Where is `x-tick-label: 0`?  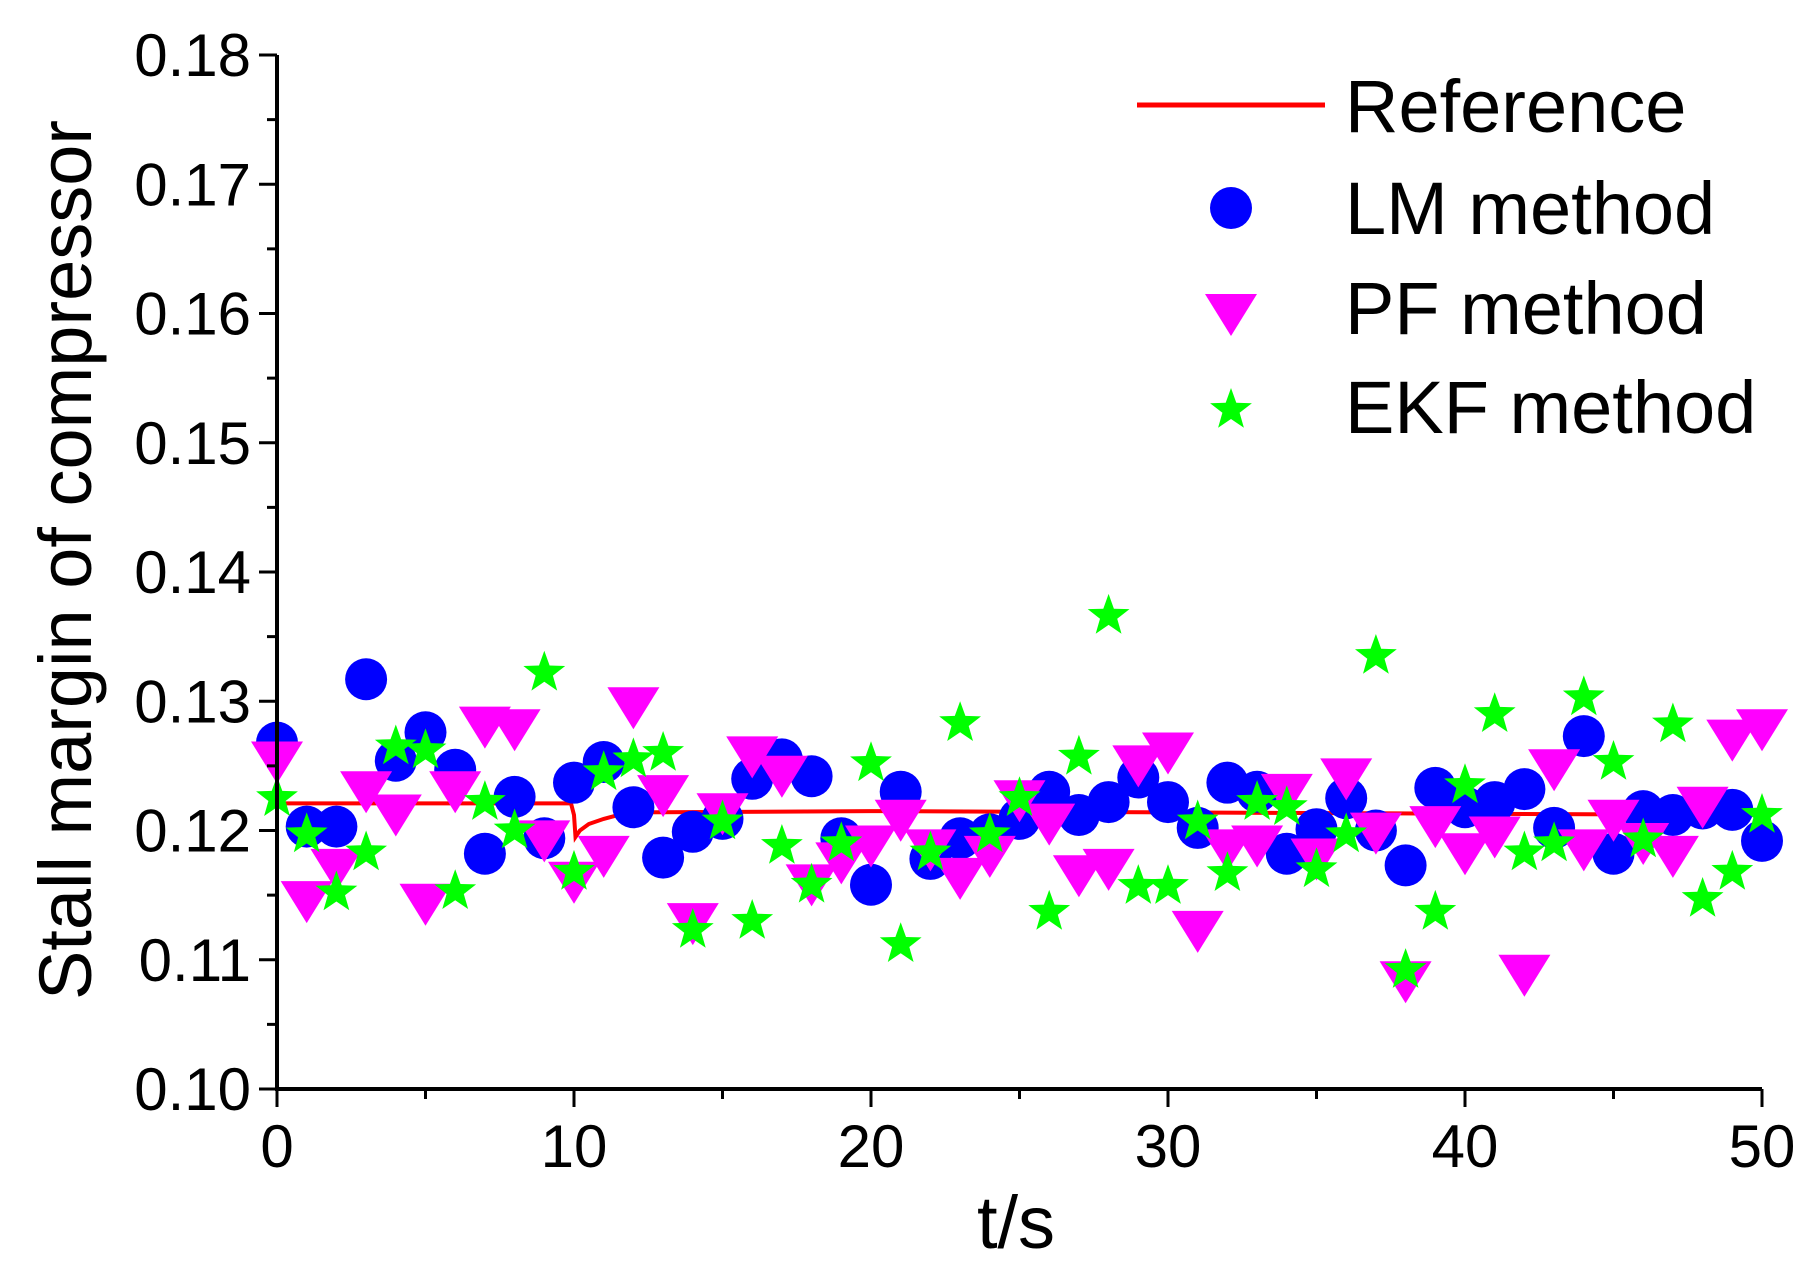 x-tick-label: 0 is located at coordinates (276, 1146).